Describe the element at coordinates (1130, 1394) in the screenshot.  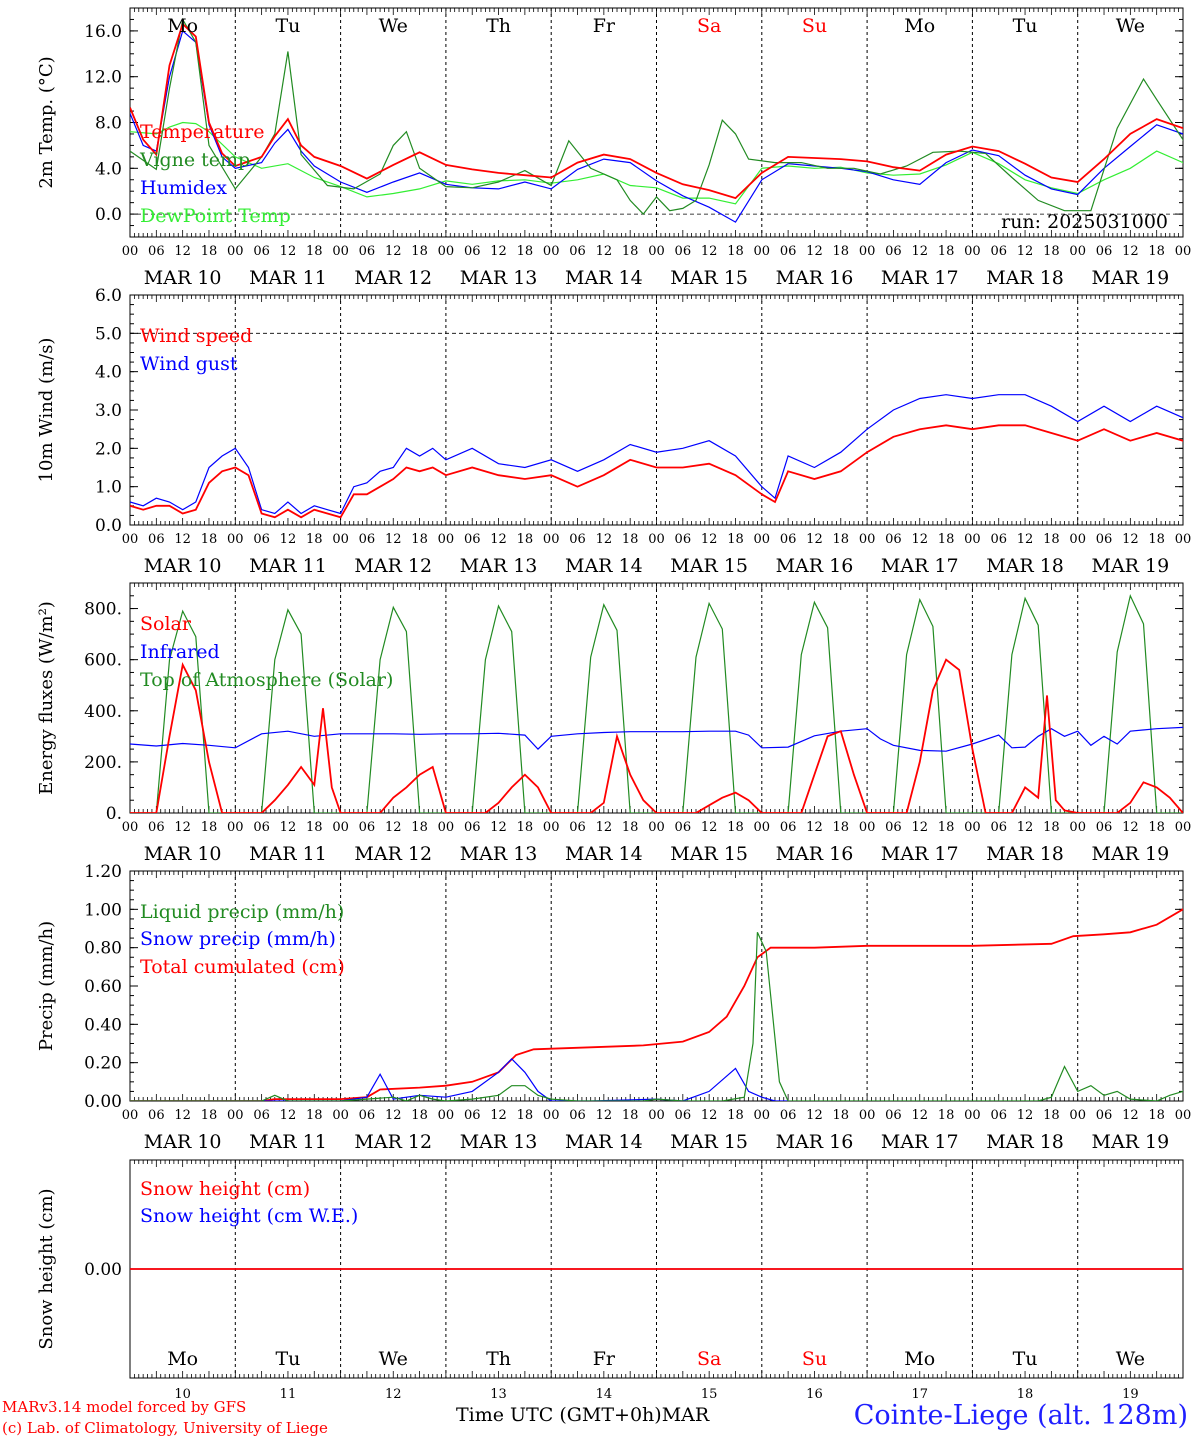
I see `day-number-label: 19` at that location.